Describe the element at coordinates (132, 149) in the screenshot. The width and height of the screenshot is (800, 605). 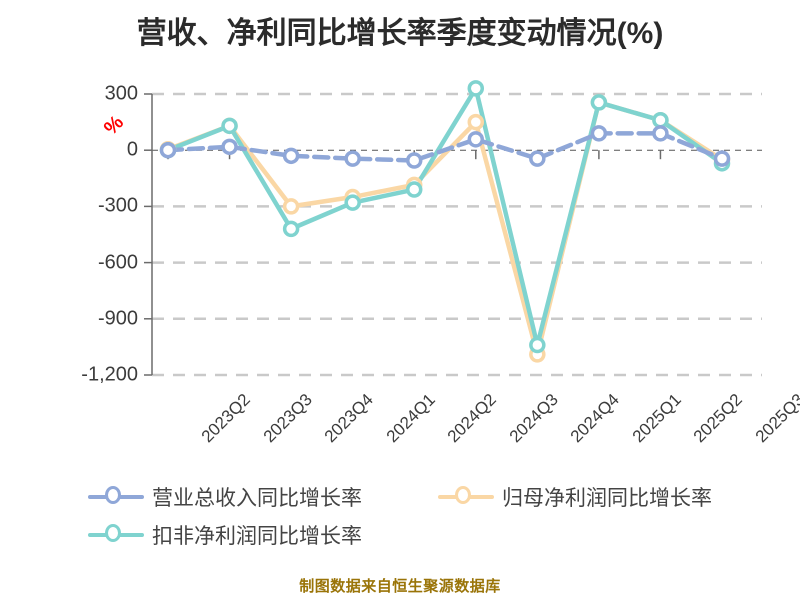
I see `y-tick-label: 0` at that location.